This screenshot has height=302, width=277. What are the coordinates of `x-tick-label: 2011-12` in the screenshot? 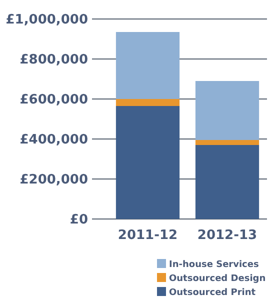 It's located at (148, 235).